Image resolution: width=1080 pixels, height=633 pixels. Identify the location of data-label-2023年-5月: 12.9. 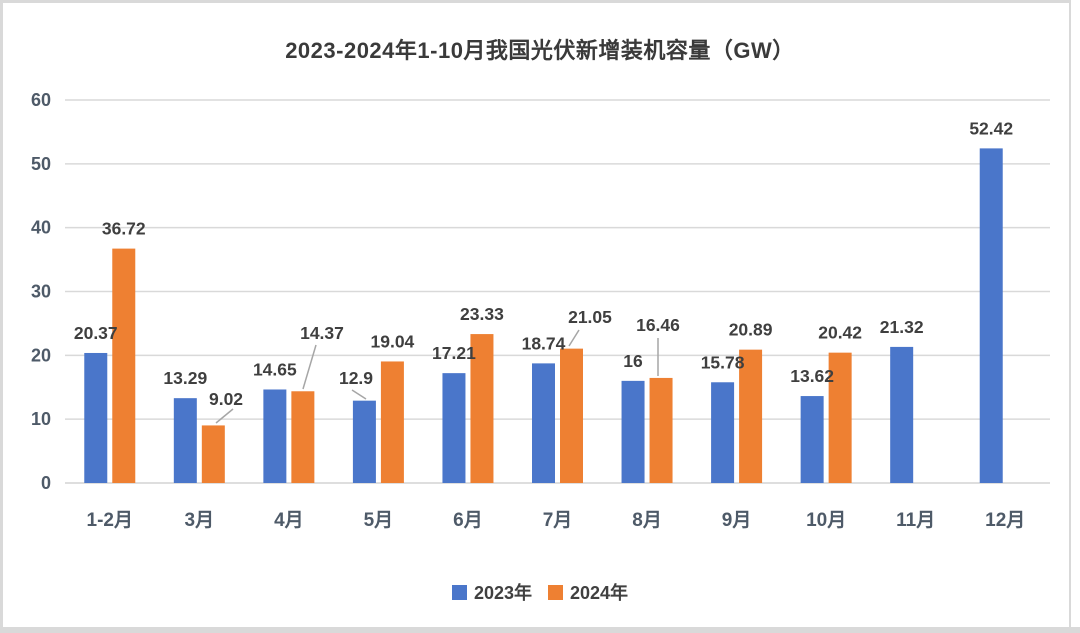
(356, 378).